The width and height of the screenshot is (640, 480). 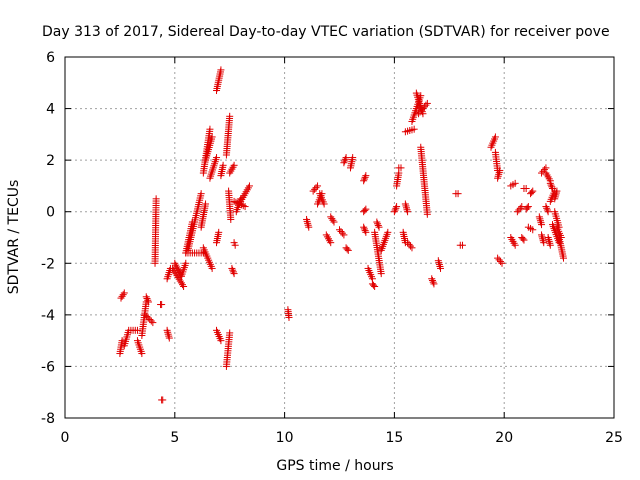 I want to click on x-tick-label: 5, so click(x=174, y=438).